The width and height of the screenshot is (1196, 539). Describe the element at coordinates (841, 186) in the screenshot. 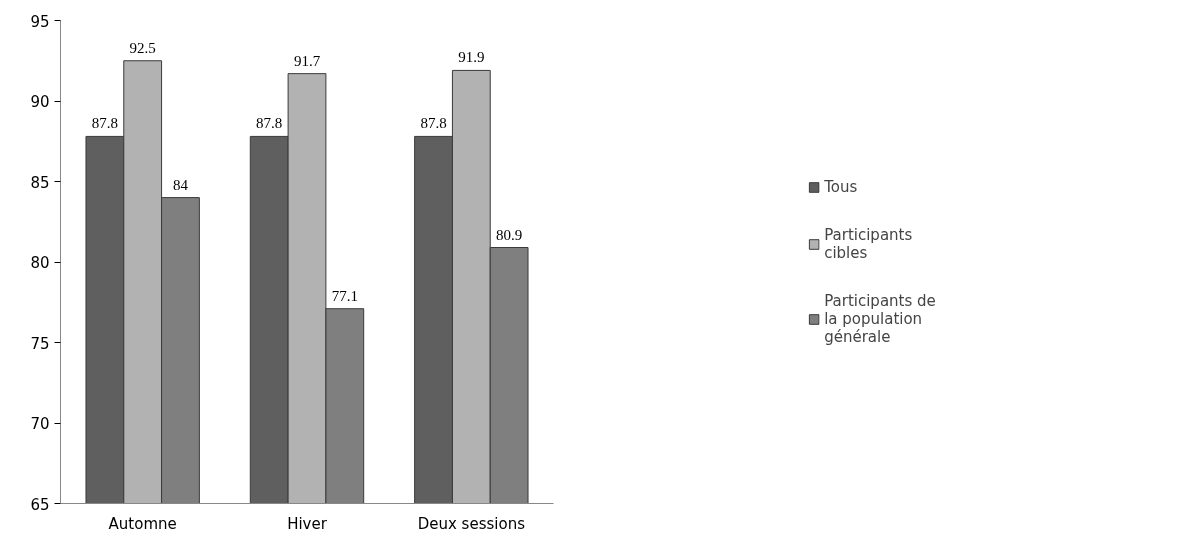

I see `legend-label: Tous` at that location.